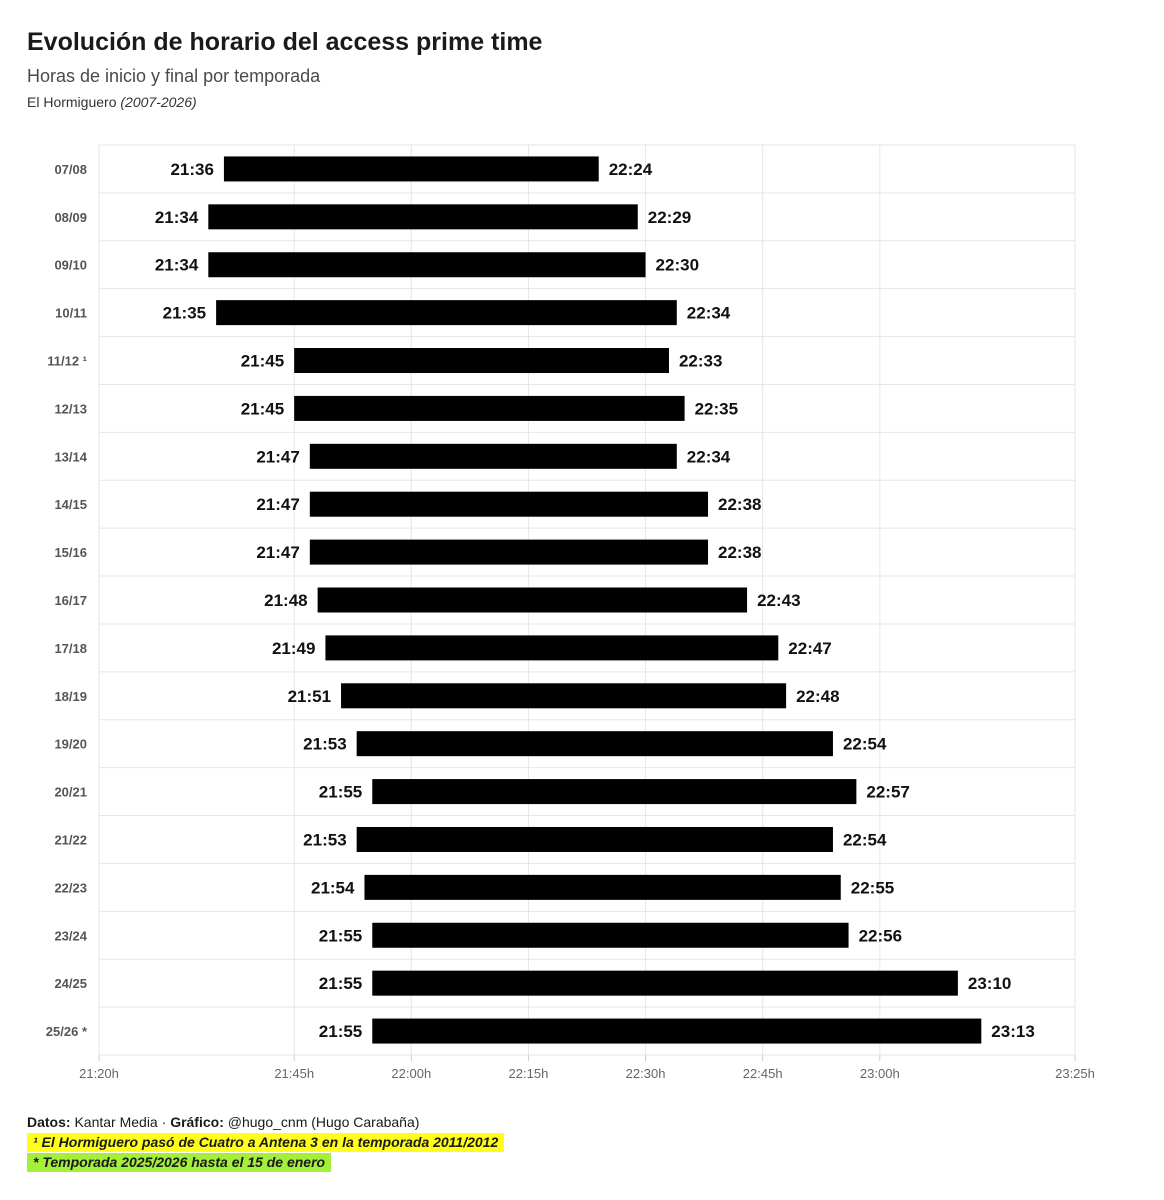 Image resolution: width=1164 pixels, height=1200 pixels. What do you see at coordinates (184, 313) in the screenshot?
I see `start-time-label: 21:35` at bounding box center [184, 313].